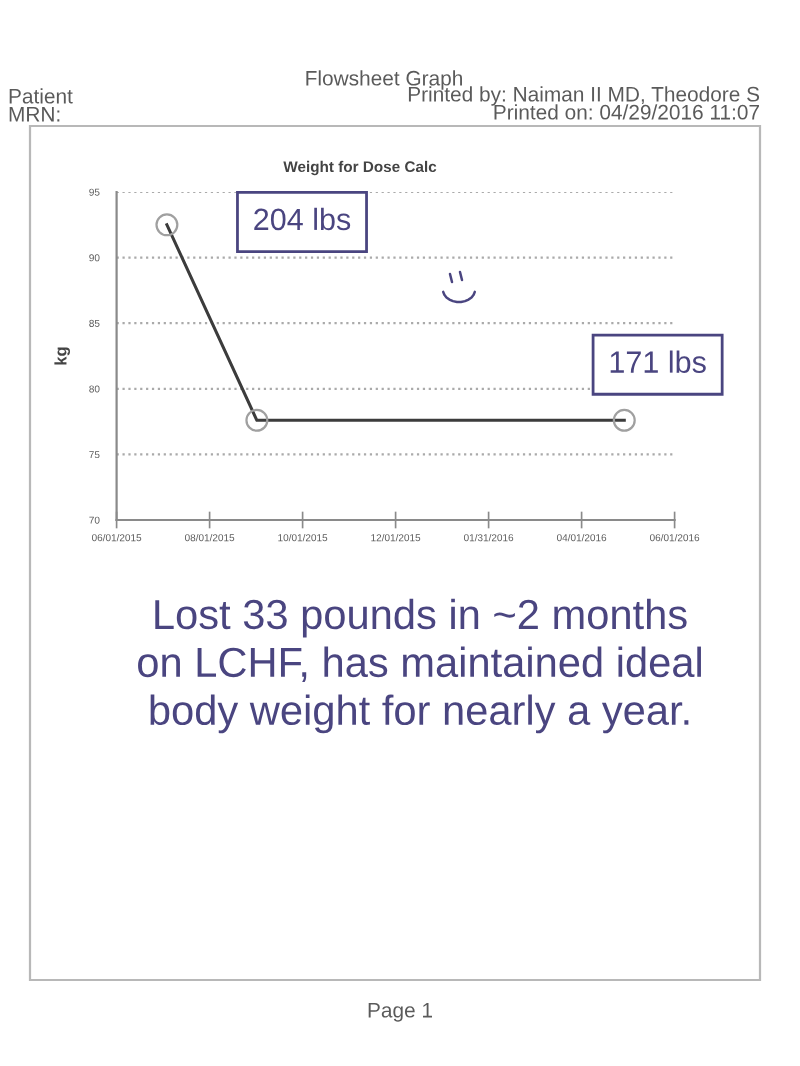 Image resolution: width=800 pixels, height=1066 pixels. I want to click on text: Printed by: Naiman II MD, Theodore S, so click(584, 96).